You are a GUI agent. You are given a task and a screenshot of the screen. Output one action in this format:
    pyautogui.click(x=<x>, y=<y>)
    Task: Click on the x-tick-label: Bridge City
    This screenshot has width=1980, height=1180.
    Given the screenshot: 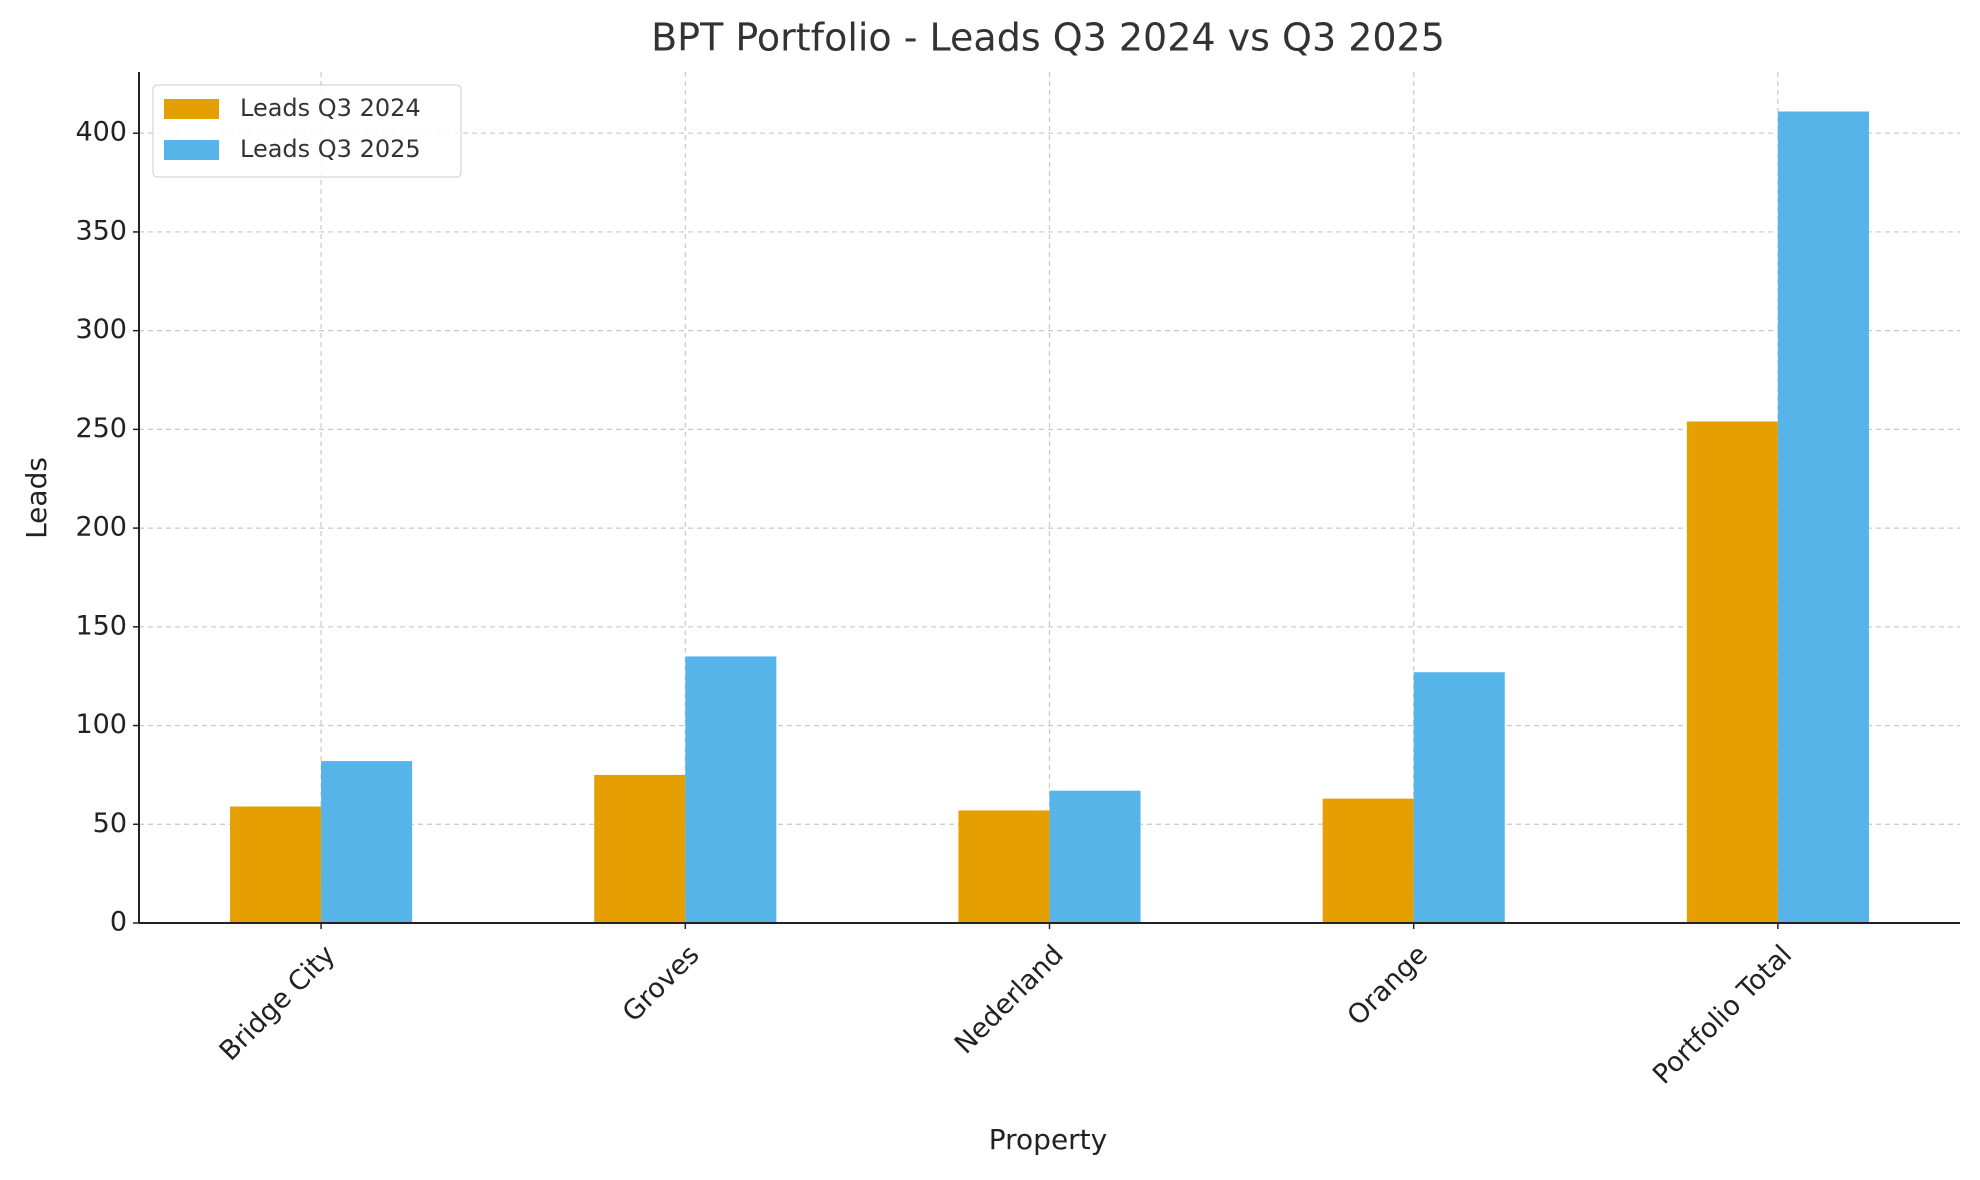 What is the action you would take?
    pyautogui.click(x=278, y=1003)
    